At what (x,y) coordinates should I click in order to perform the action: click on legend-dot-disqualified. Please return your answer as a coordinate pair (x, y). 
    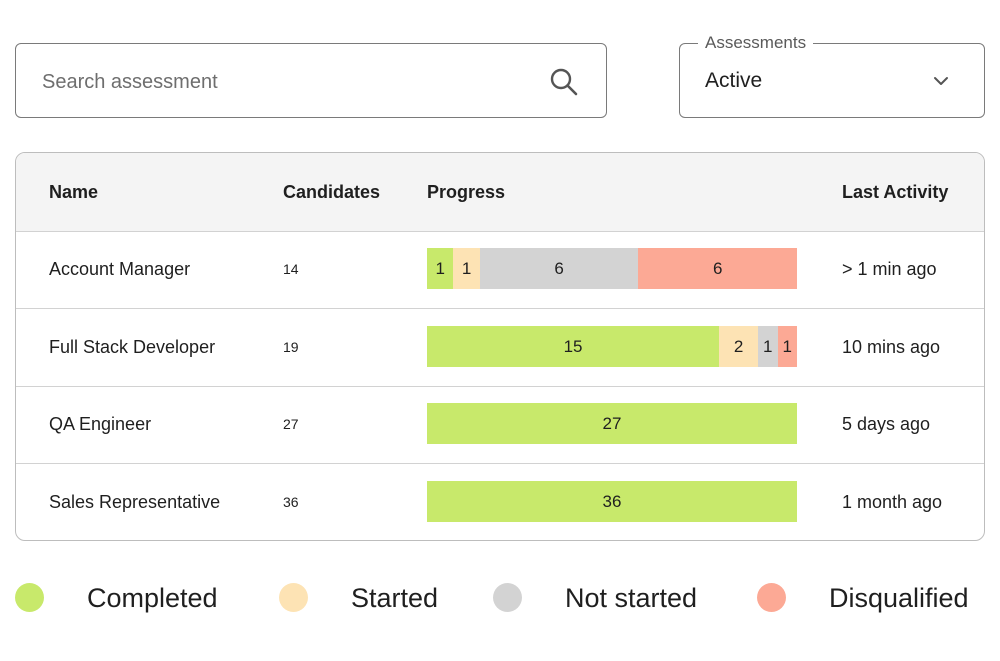
    Looking at the image, I should click on (771, 597).